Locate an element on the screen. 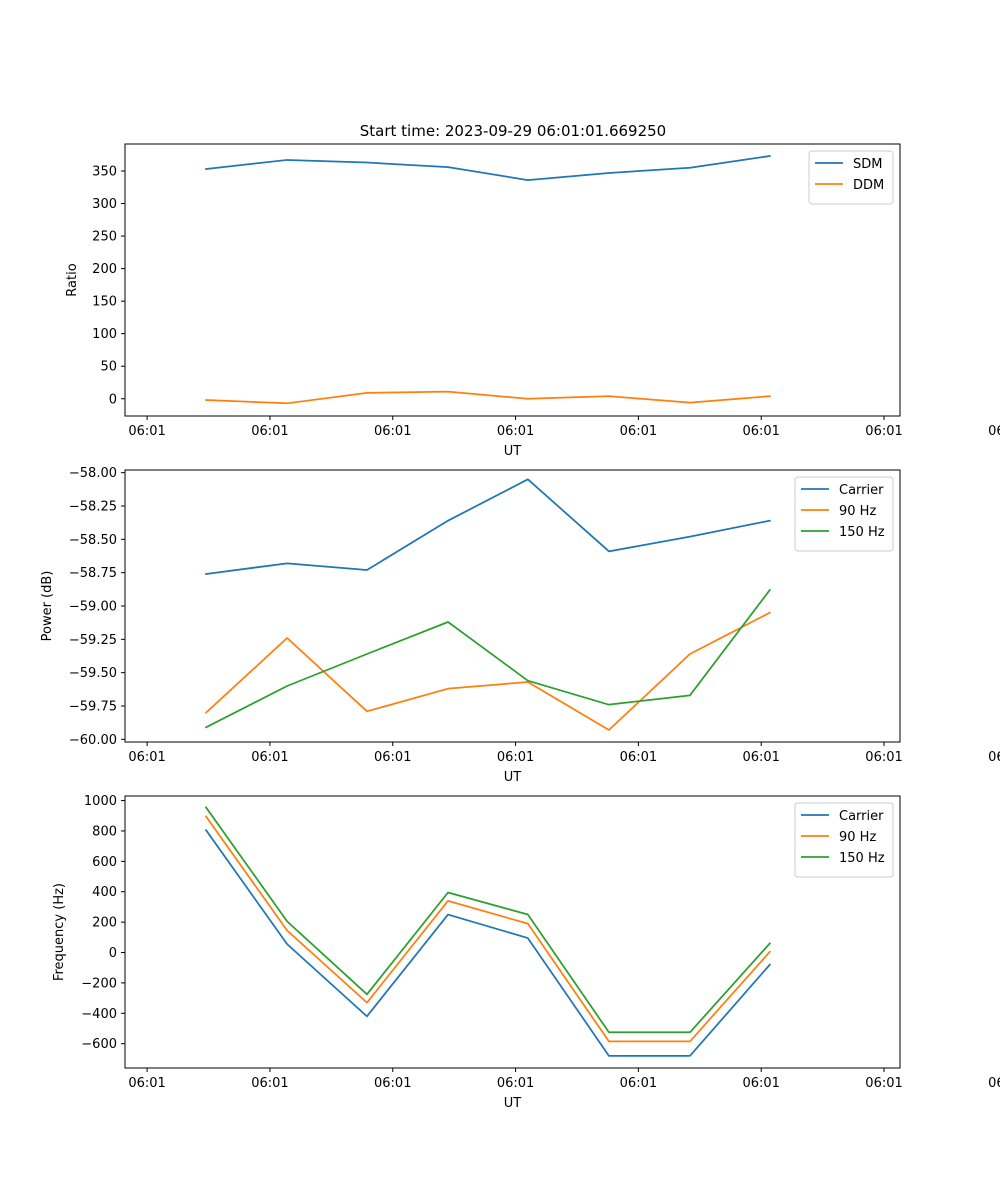 Image resolution: width=1000 pixels, height=1200 pixels. figure-title: Start time: 2023-09-29 06:01:01.669250 is located at coordinates (513, 131).